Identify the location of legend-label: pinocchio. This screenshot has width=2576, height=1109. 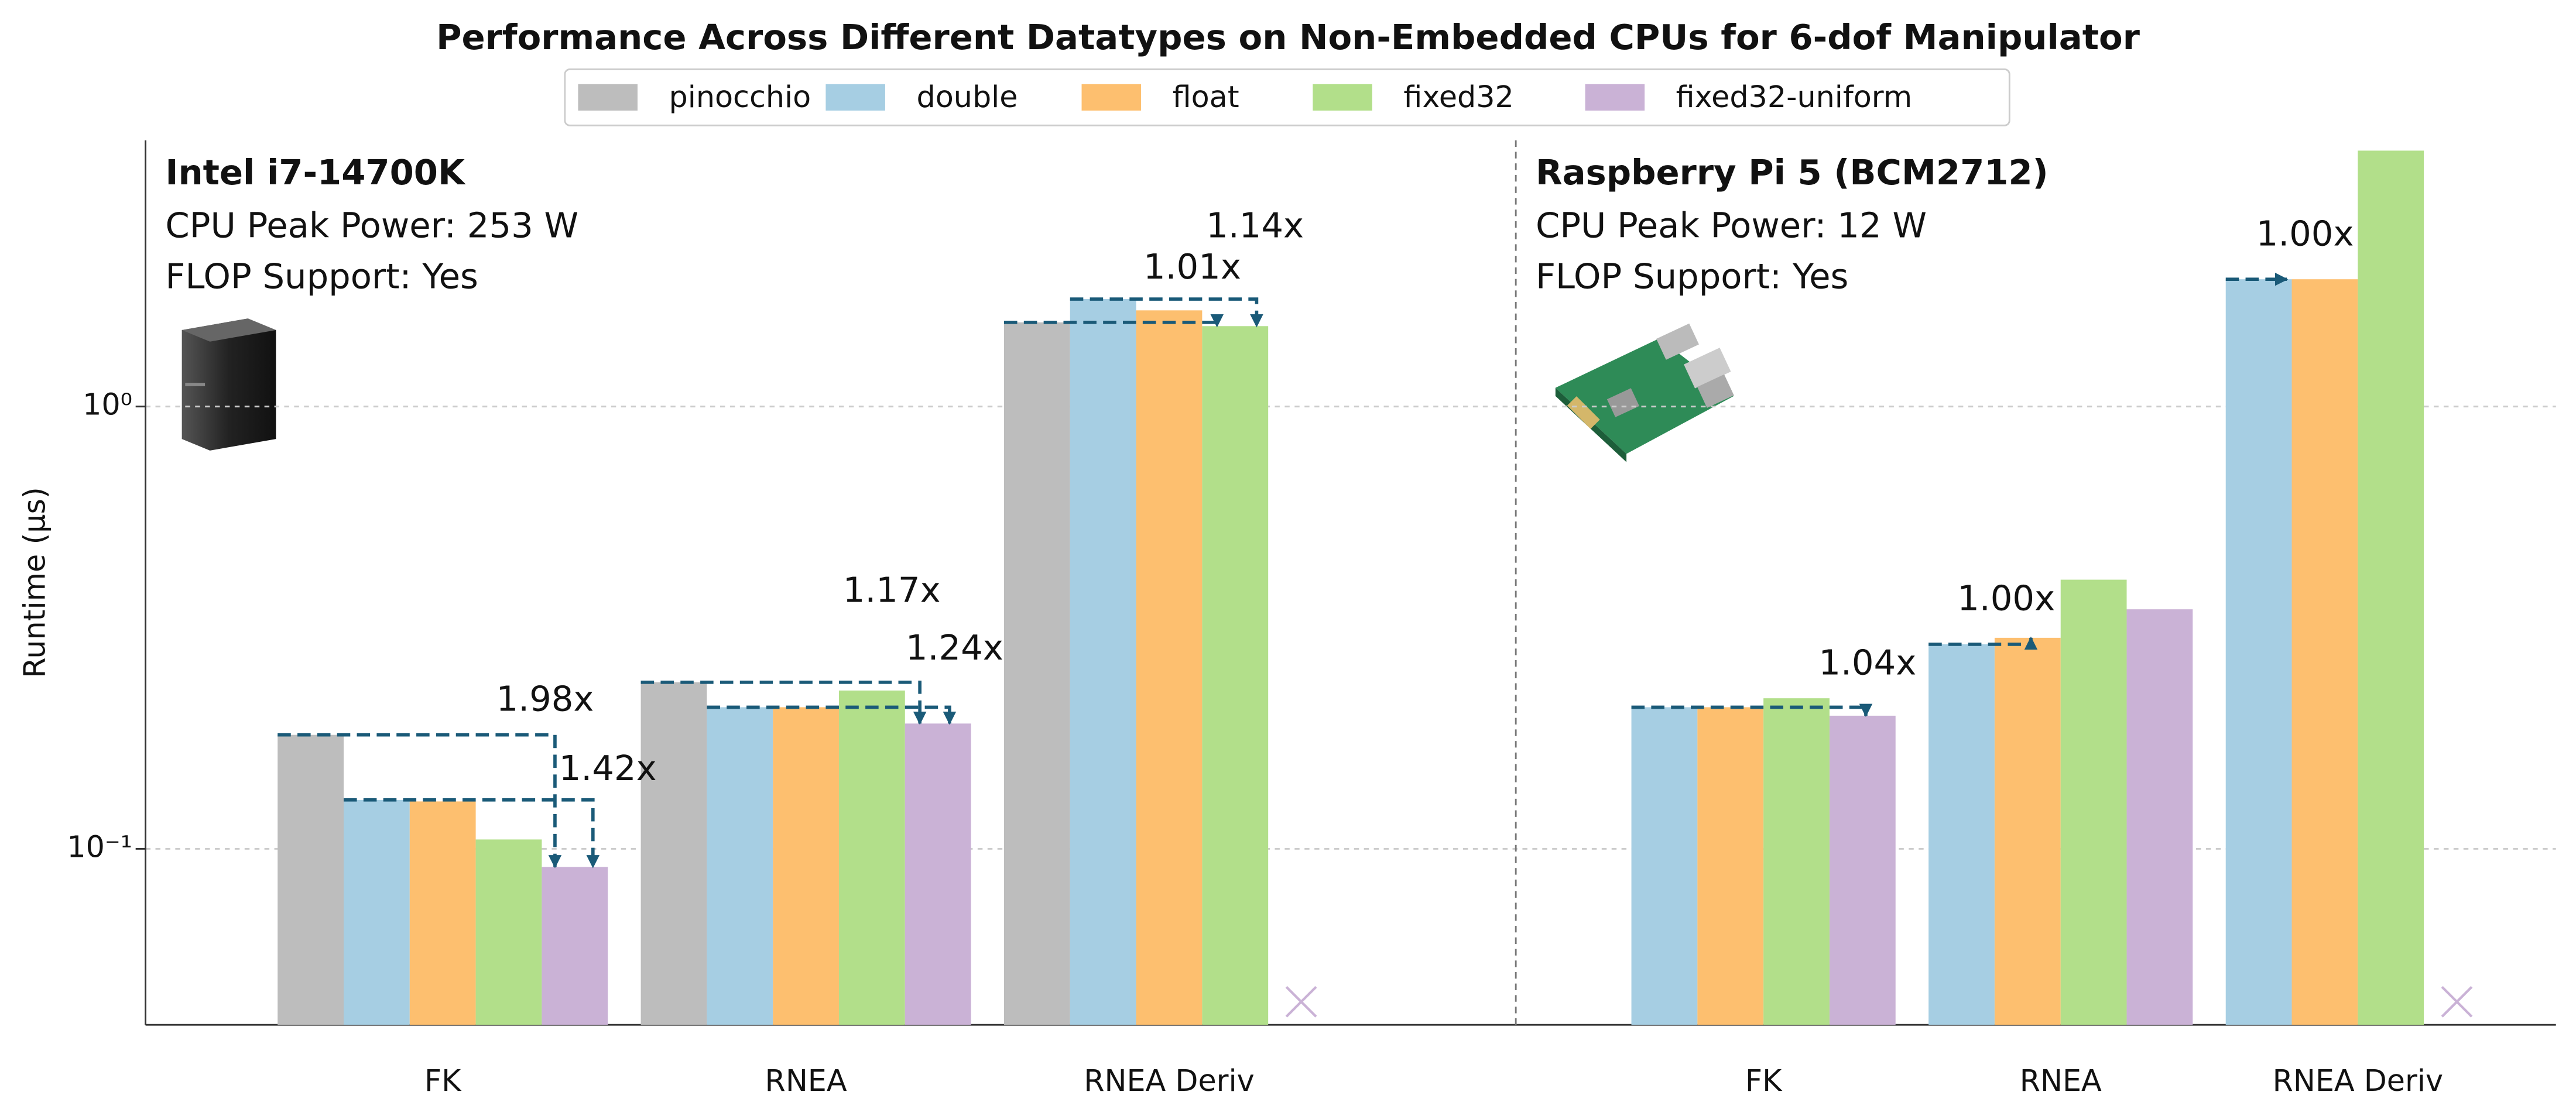
(740, 97).